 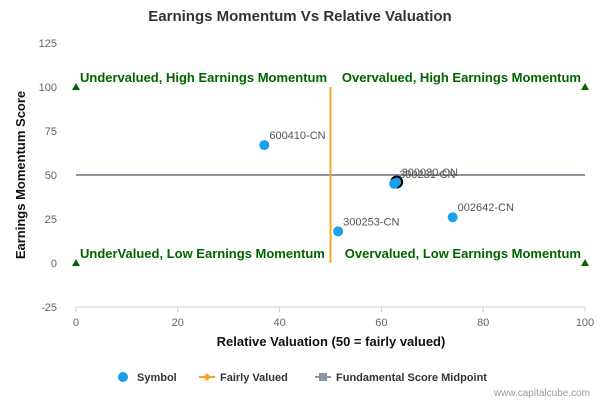 What do you see at coordinates (20, 175) in the screenshot?
I see `y-axis-title: Earnings Momentum Score` at bounding box center [20, 175].